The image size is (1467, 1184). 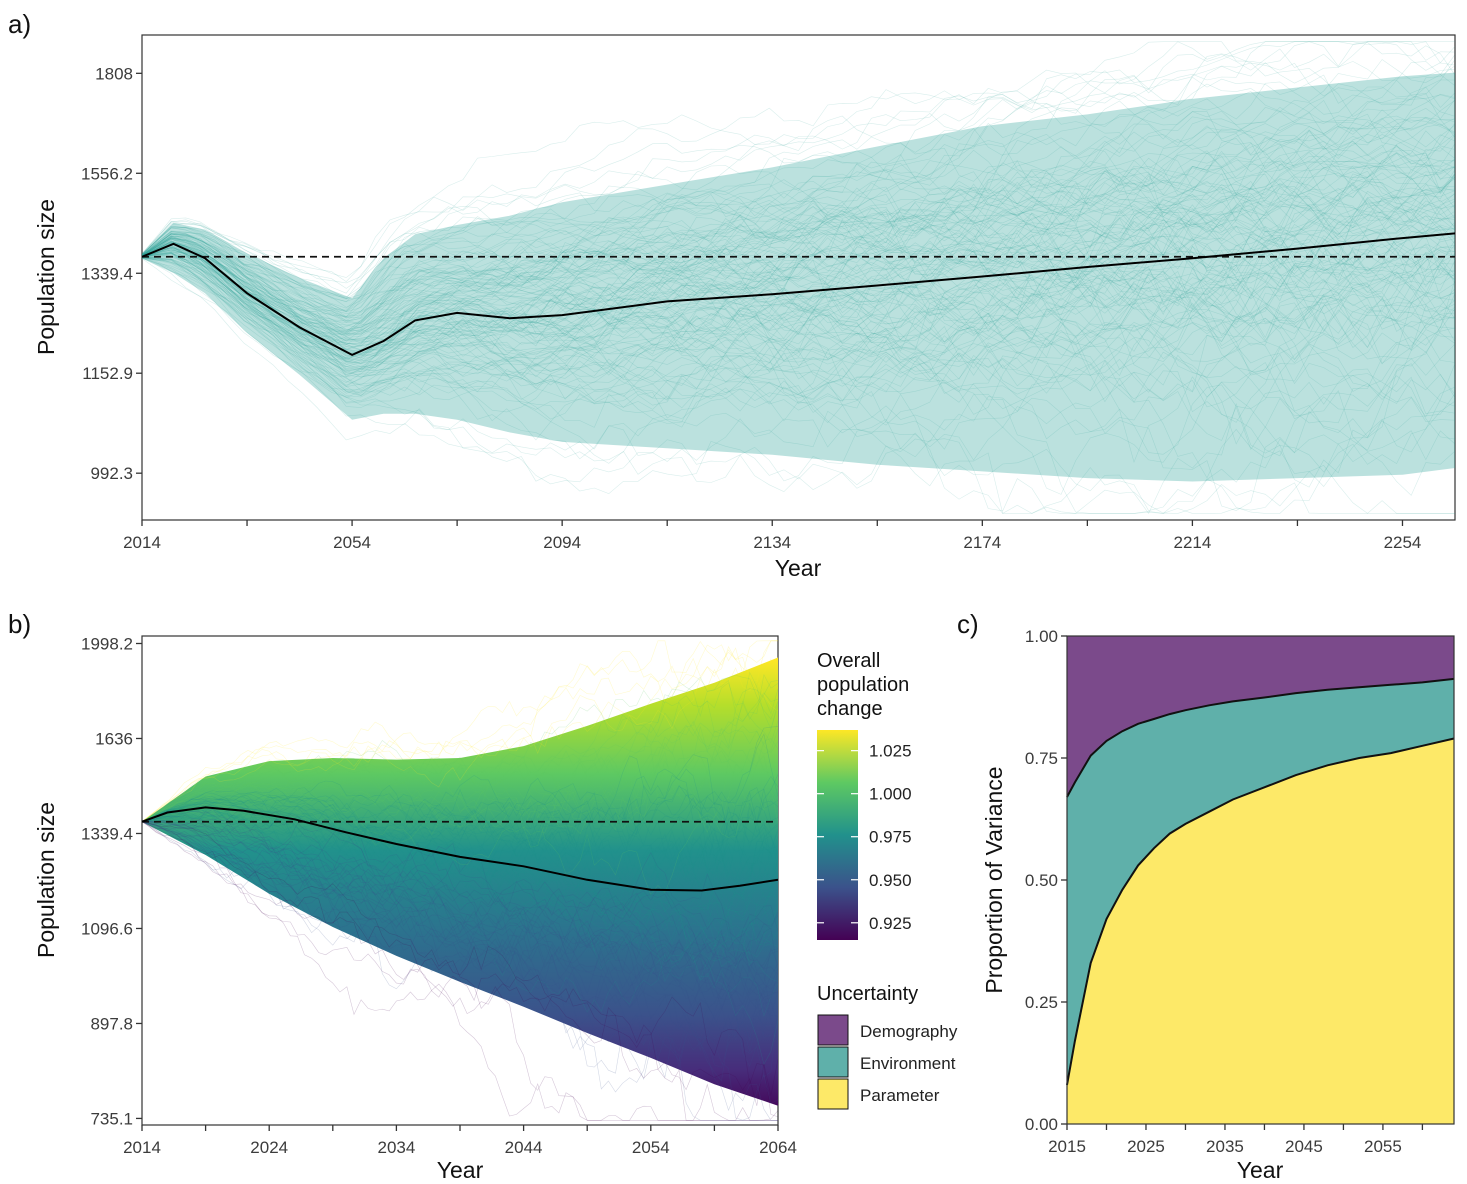 I want to click on panel-c-y-tick-label: 0.75, so click(x=1041, y=758).